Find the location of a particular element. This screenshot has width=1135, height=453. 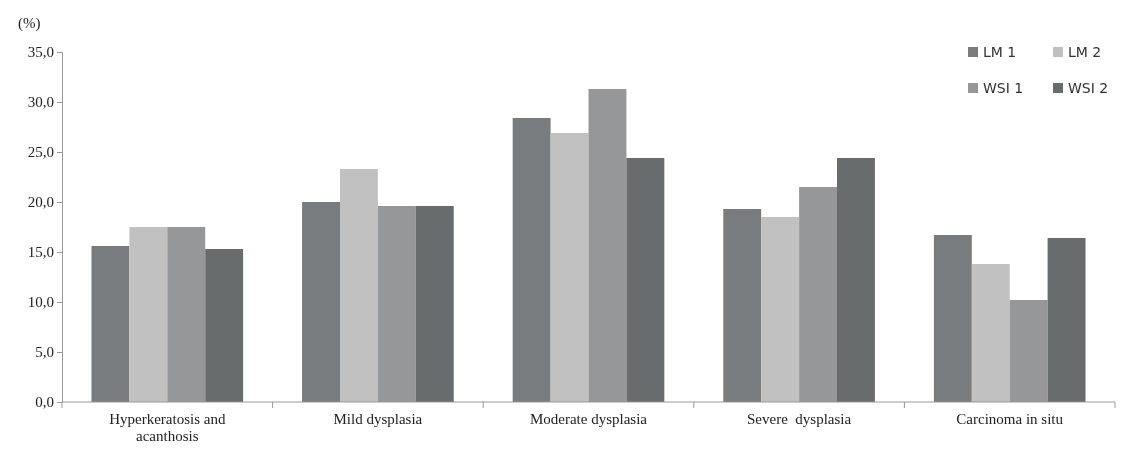

x-tick-label: Moderate dysplasia is located at coordinates (588, 419).